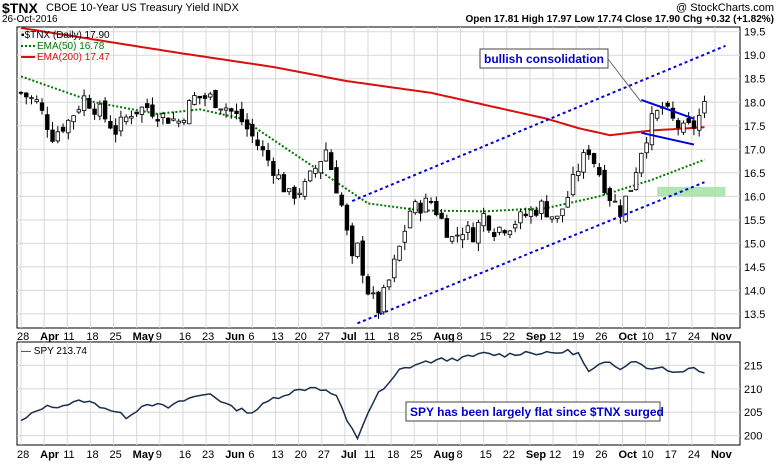  What do you see at coordinates (301, 455) in the screenshot?
I see `x-tick-label: 20` at bounding box center [301, 455].